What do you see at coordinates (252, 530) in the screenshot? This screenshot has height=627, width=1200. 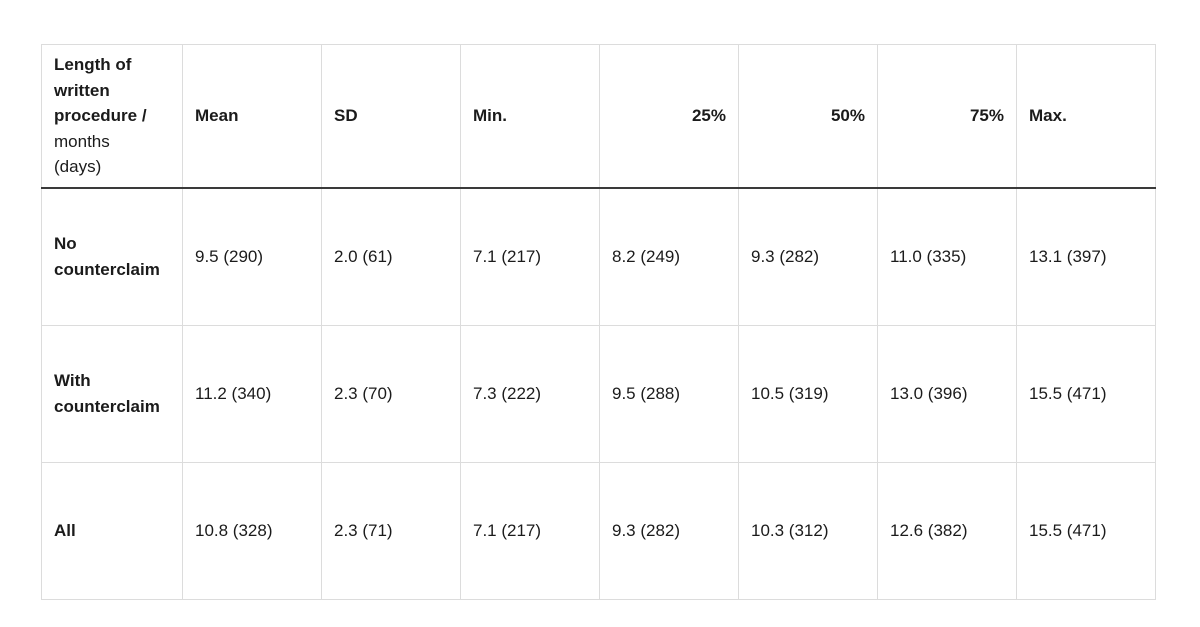 I see `cell-mean: 10.8 (328)` at bounding box center [252, 530].